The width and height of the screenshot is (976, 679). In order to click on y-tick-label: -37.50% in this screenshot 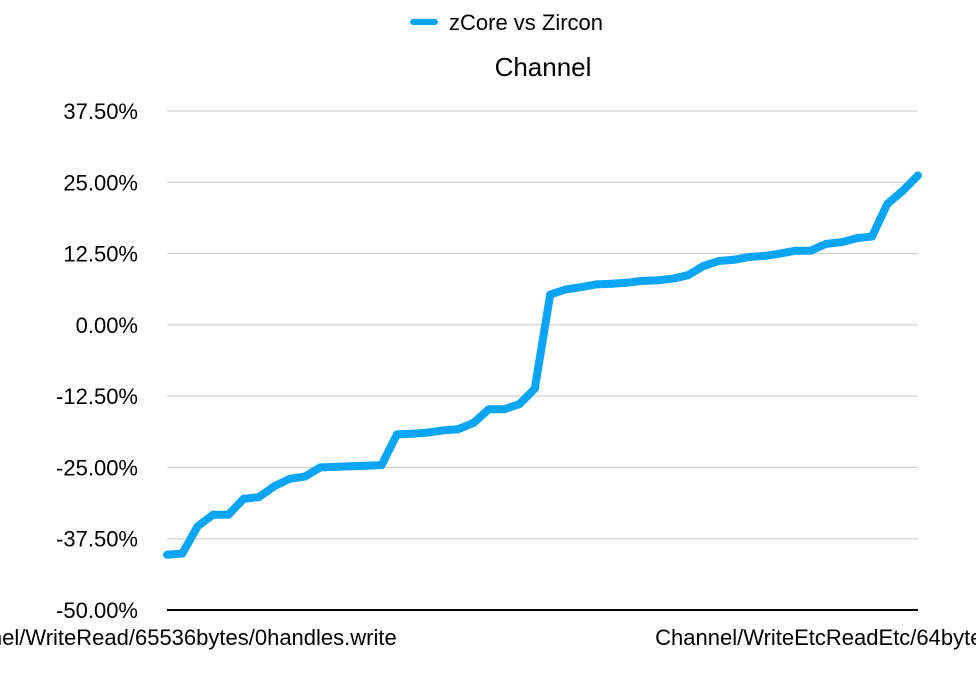, I will do `click(97, 539)`.